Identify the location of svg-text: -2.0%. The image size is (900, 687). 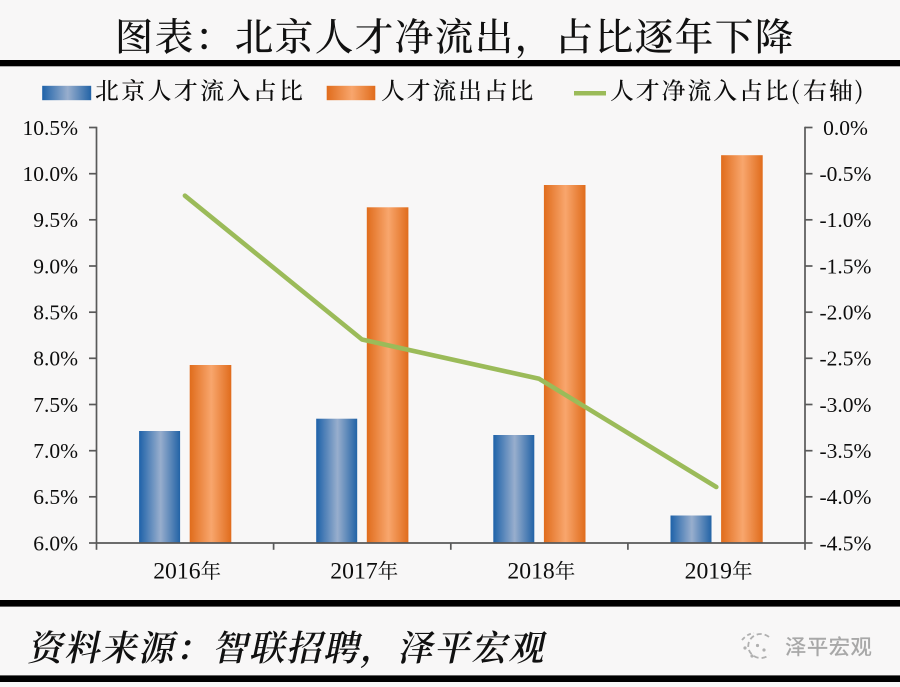
(846, 313).